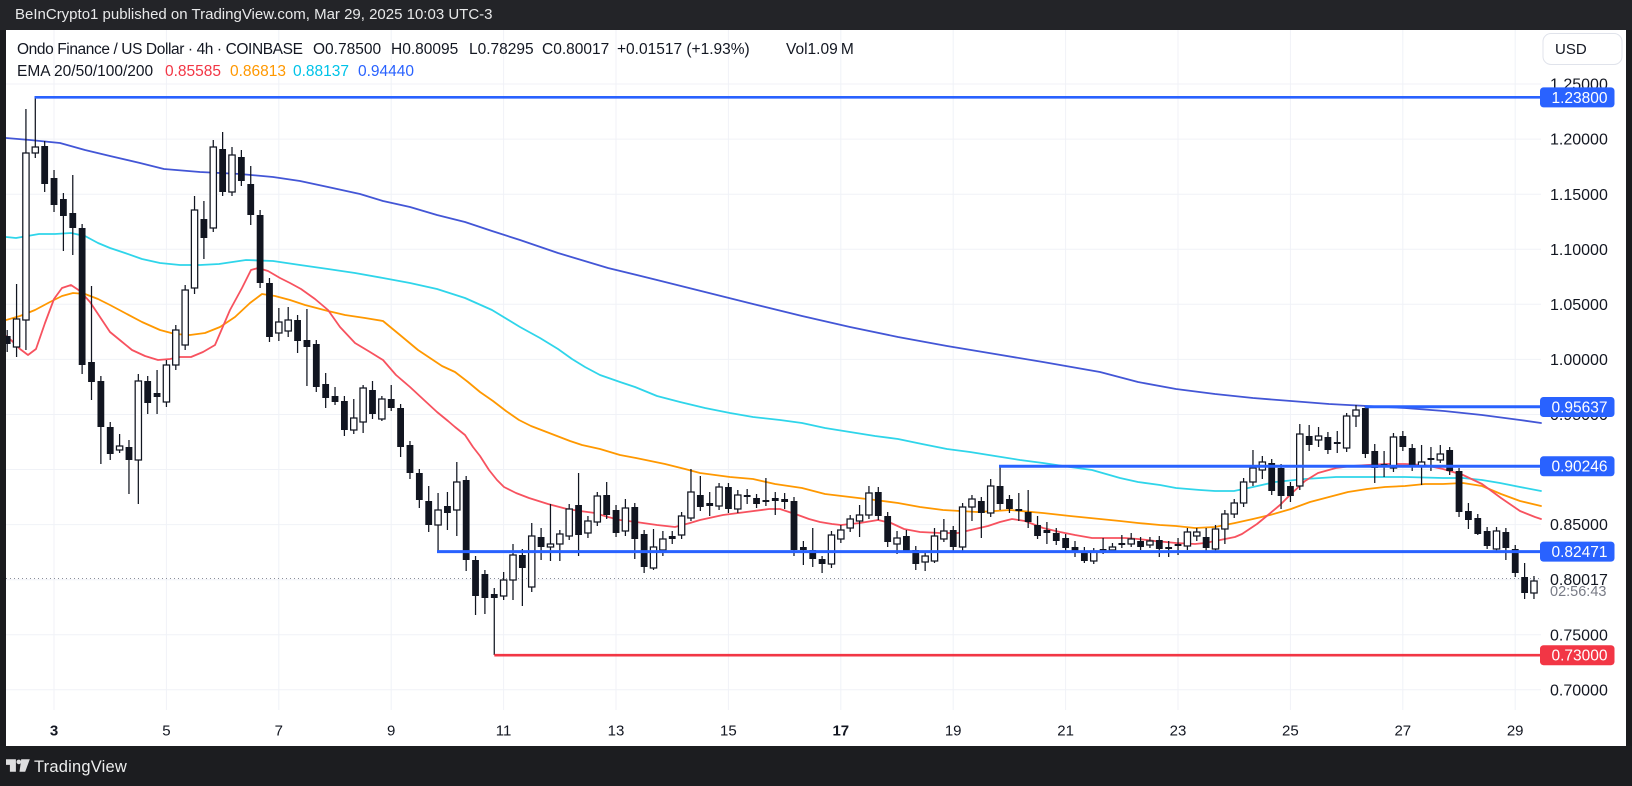 The width and height of the screenshot is (1632, 786). Describe the element at coordinates (683, 49) in the screenshot. I see `svg-text: +0.01517 (+1.93%)` at that location.